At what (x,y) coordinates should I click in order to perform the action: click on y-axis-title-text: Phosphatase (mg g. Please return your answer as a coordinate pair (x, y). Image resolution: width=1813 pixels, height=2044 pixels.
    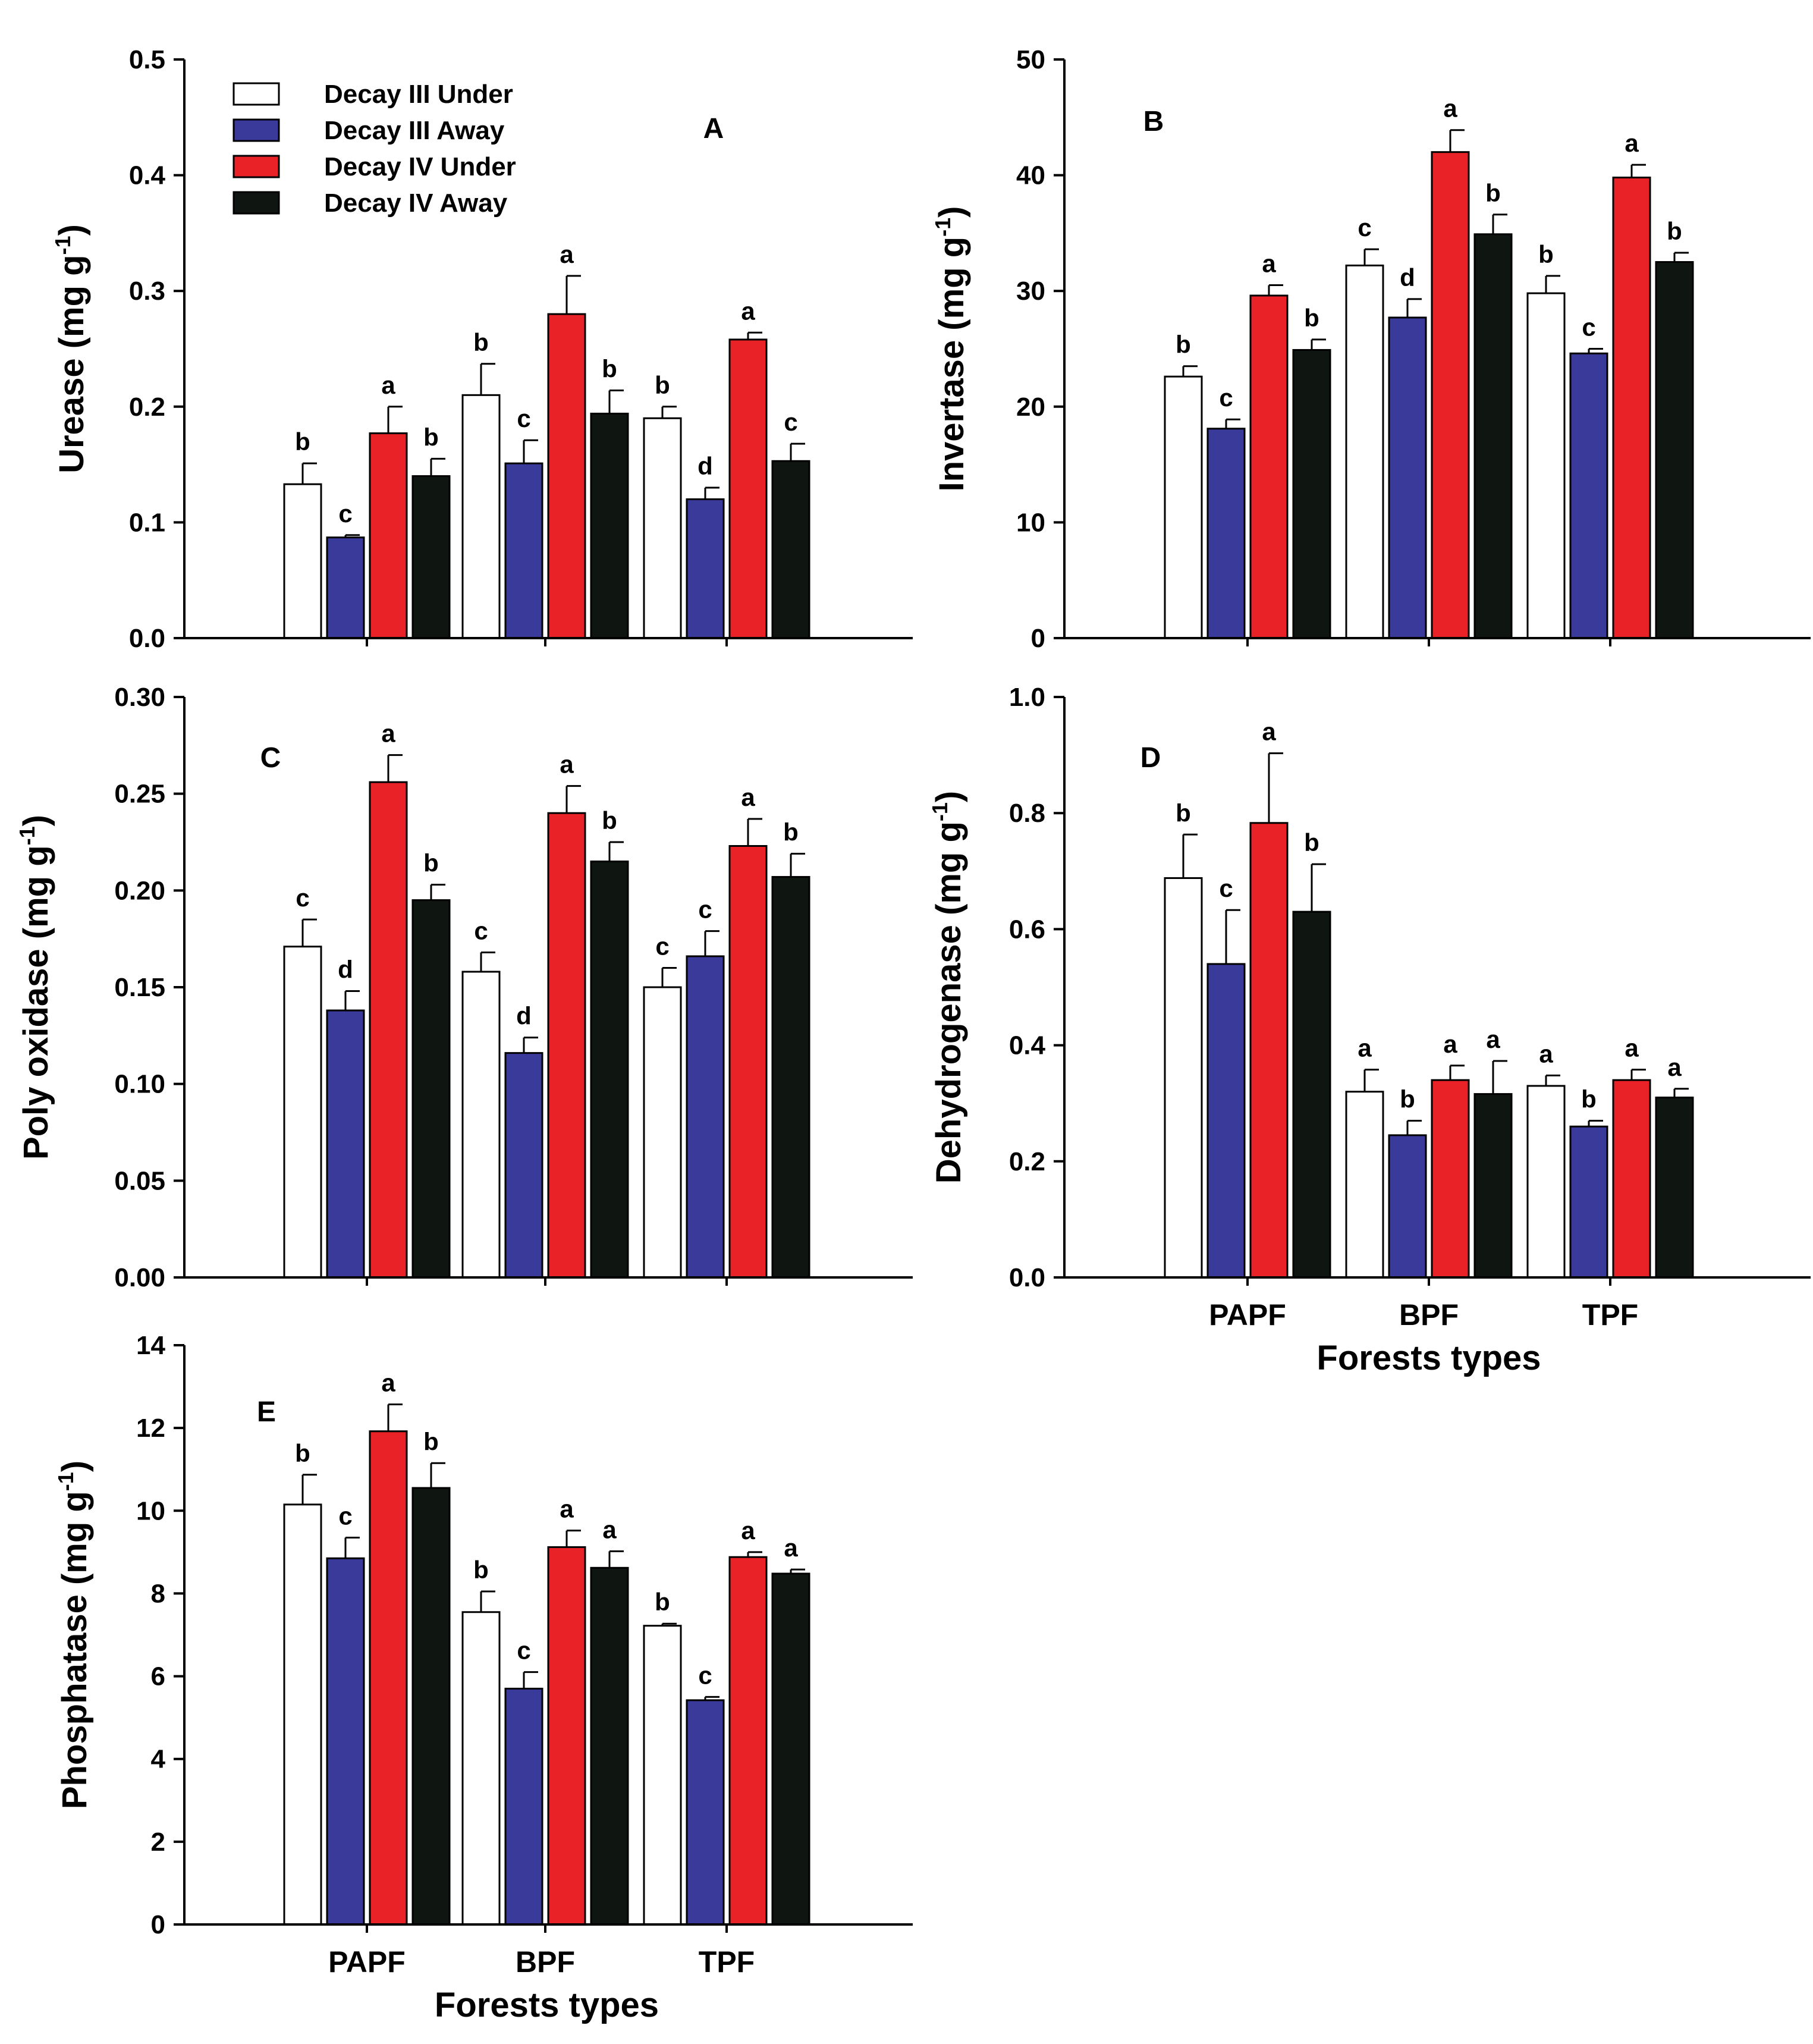
    Looking at the image, I should click on (74, 1650).